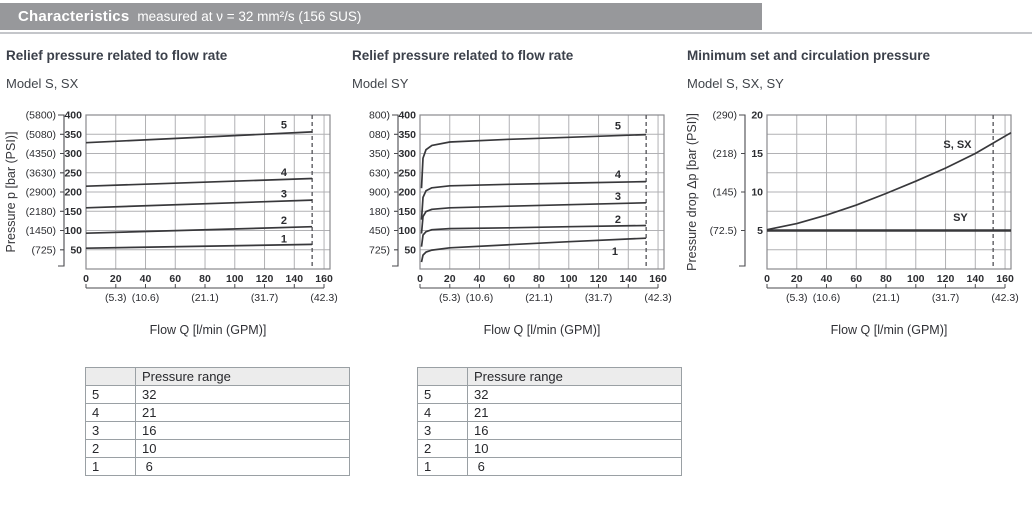  Describe the element at coordinates (889, 181) in the screenshot. I see `curve-s-sx` at that location.